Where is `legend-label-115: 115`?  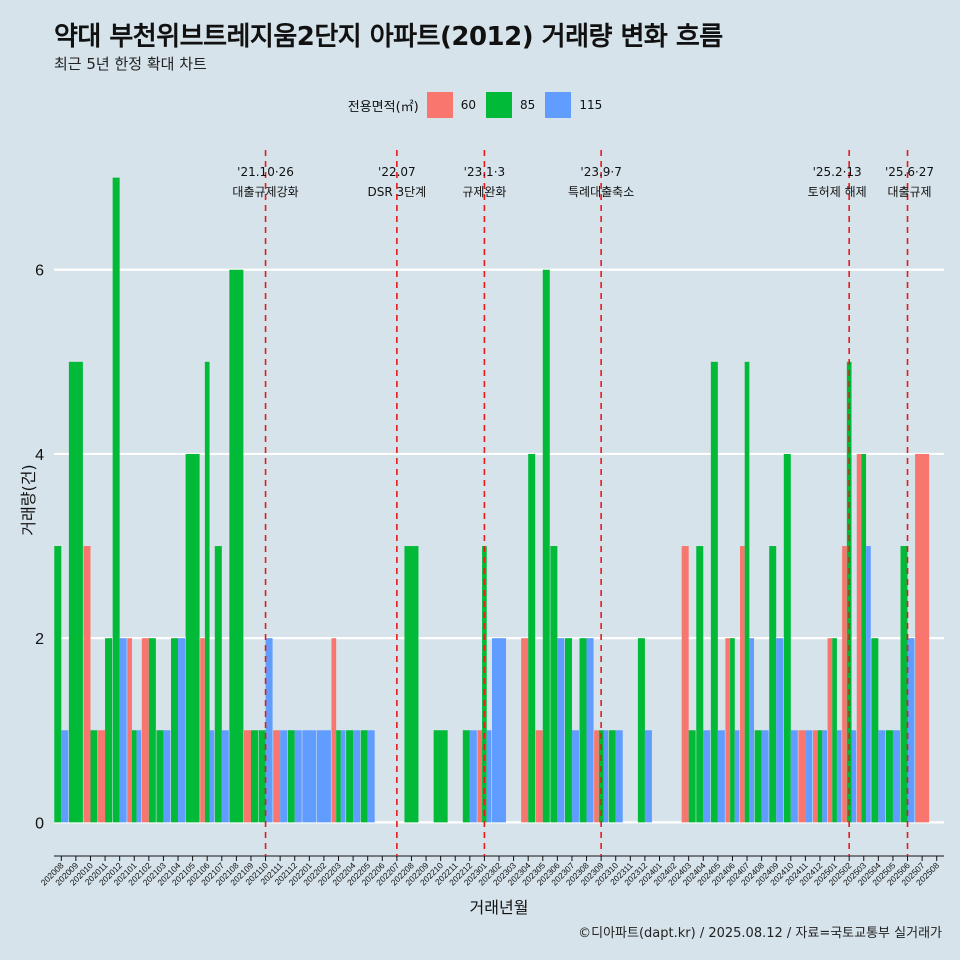 legend-label-115: 115 is located at coordinates (591, 105).